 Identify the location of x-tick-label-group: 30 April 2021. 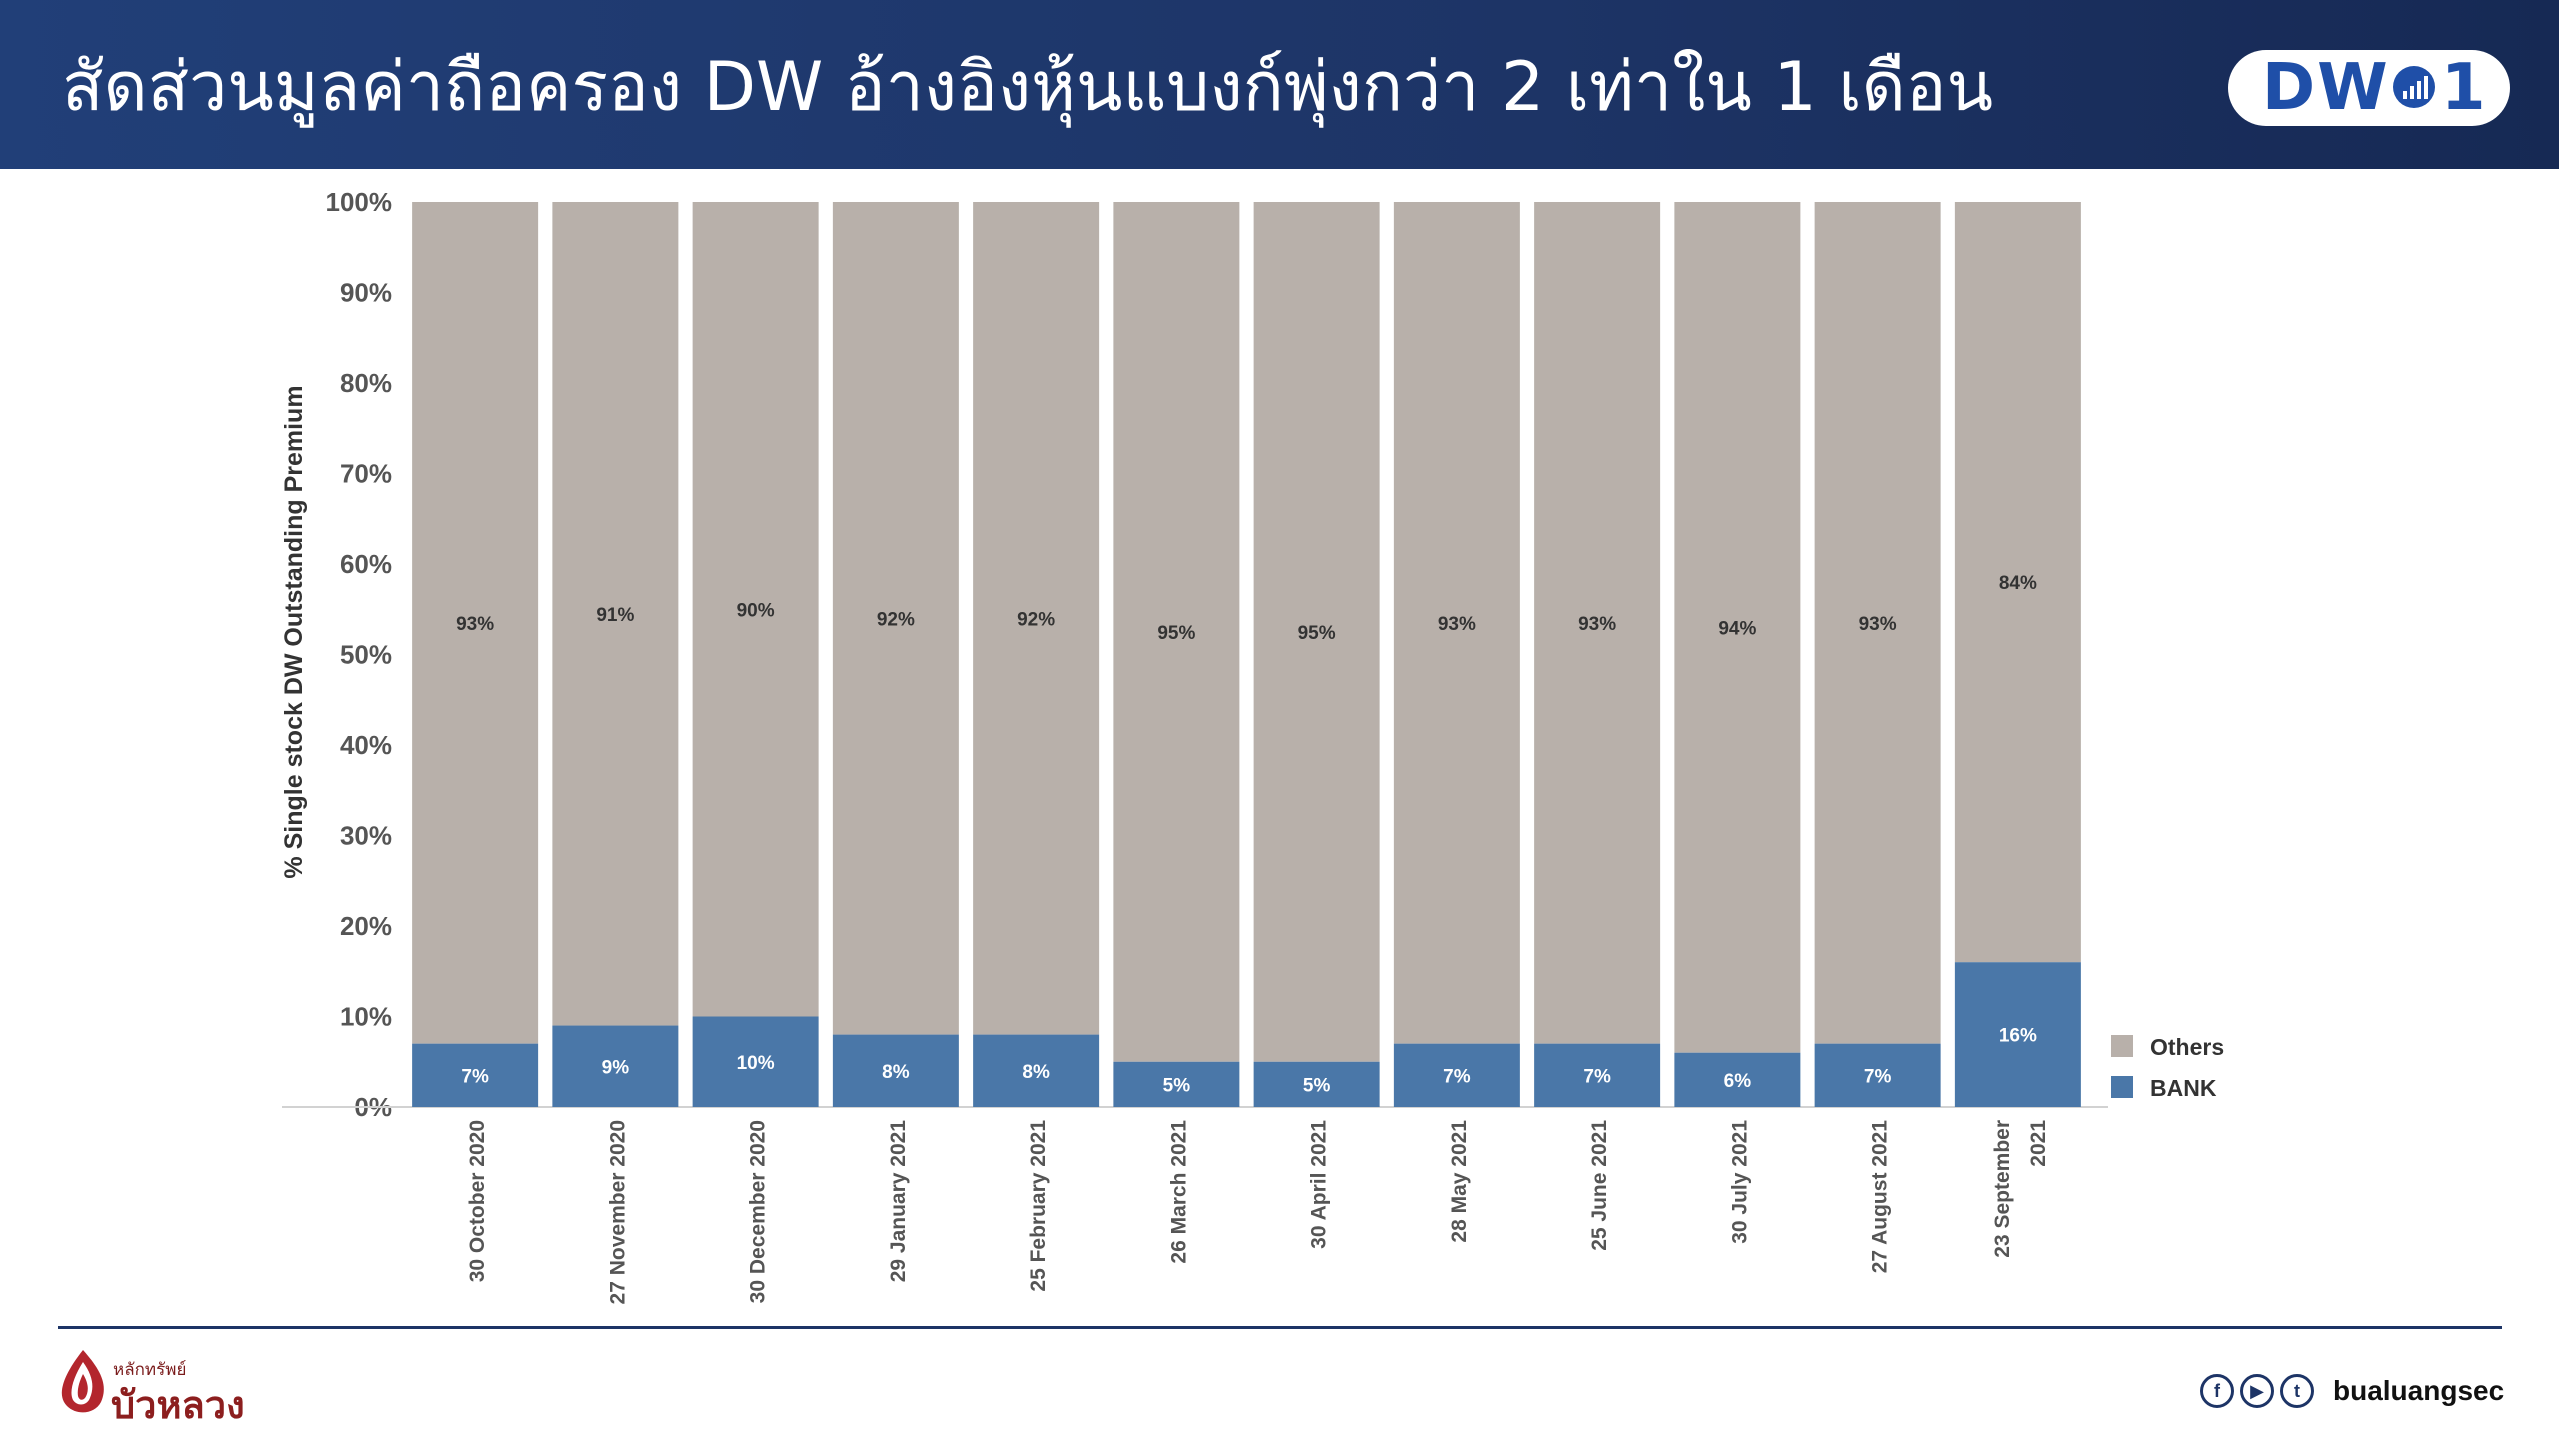
(1319, 1184).